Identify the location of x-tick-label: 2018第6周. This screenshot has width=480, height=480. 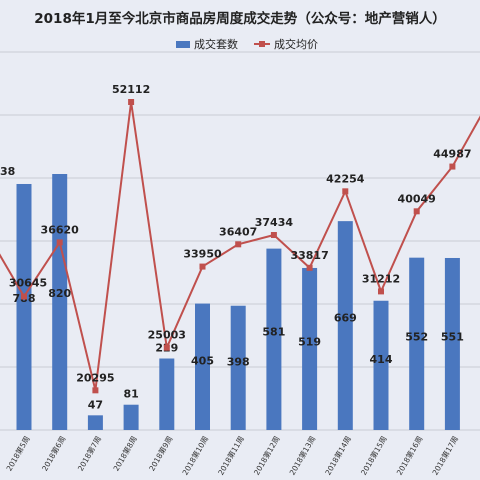
(53, 453).